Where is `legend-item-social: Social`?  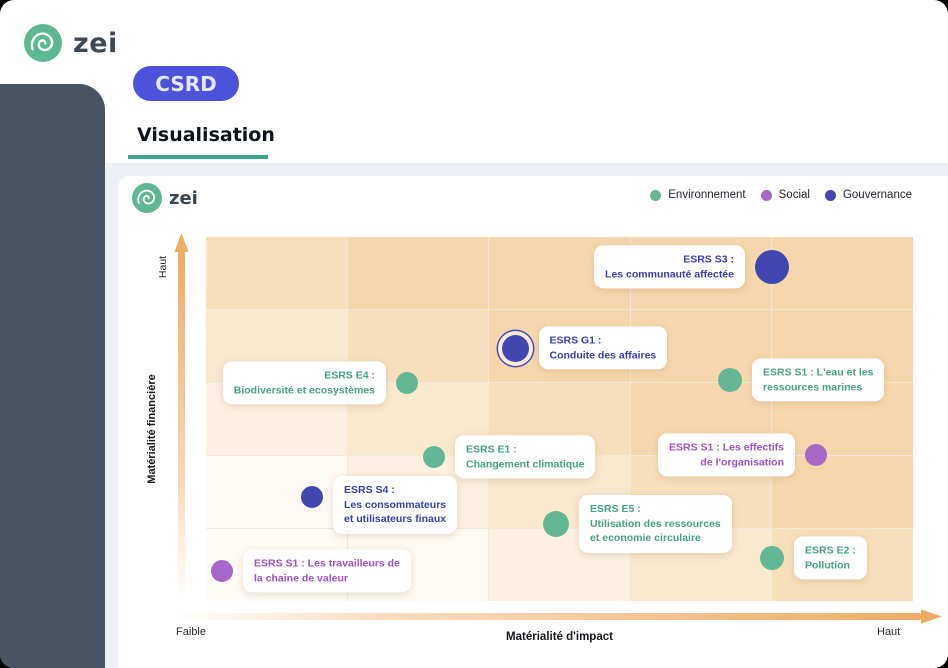
legend-item-social: Social is located at coordinates (785, 195).